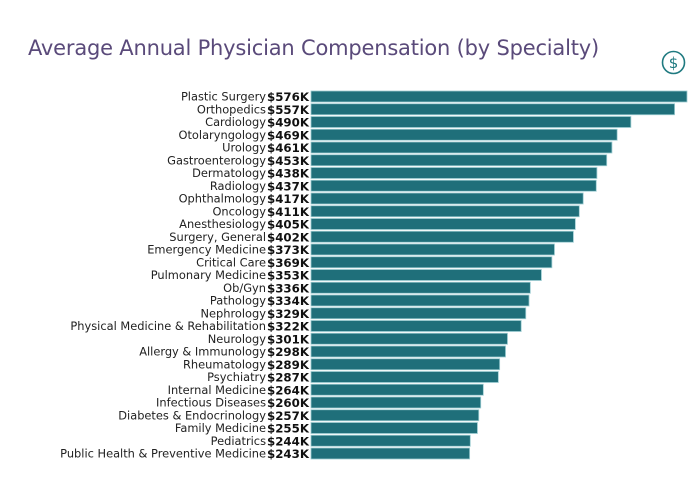  What do you see at coordinates (202, 352) in the screenshot?
I see `category-label: Allergy & Immunology` at bounding box center [202, 352].